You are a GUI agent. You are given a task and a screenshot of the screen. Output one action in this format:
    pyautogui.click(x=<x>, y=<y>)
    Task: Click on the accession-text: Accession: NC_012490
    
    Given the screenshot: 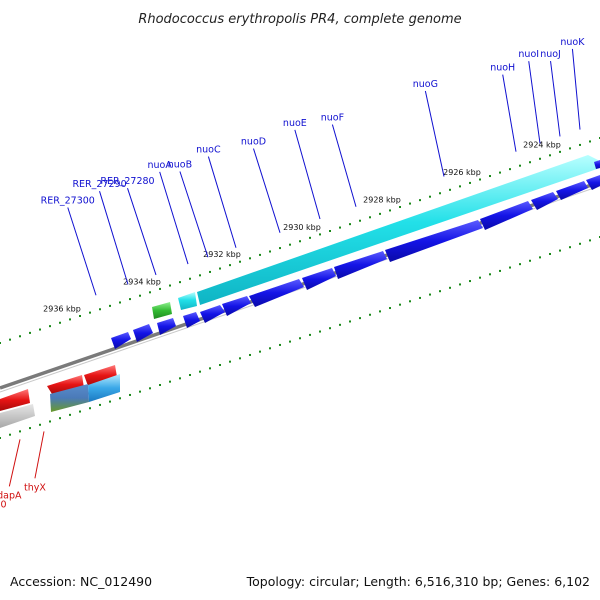 What is the action you would take?
    pyautogui.click(x=81, y=581)
    